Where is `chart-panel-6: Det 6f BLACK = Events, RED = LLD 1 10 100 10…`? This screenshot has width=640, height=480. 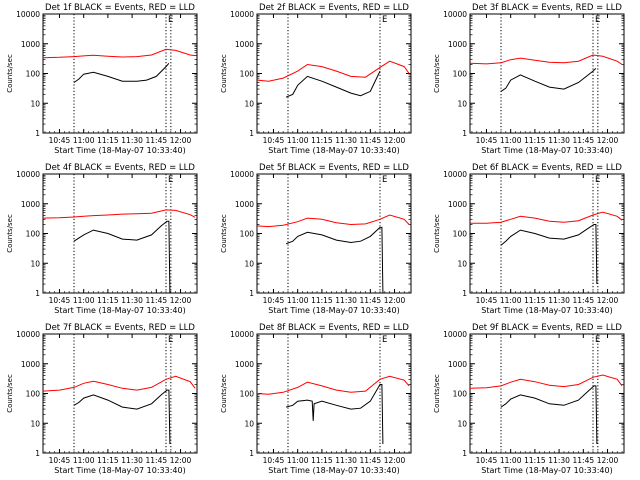 chart-panel-6: Det 6f BLACK = Events, RED = LLD 1 10 100 10… is located at coordinates (529, 239).